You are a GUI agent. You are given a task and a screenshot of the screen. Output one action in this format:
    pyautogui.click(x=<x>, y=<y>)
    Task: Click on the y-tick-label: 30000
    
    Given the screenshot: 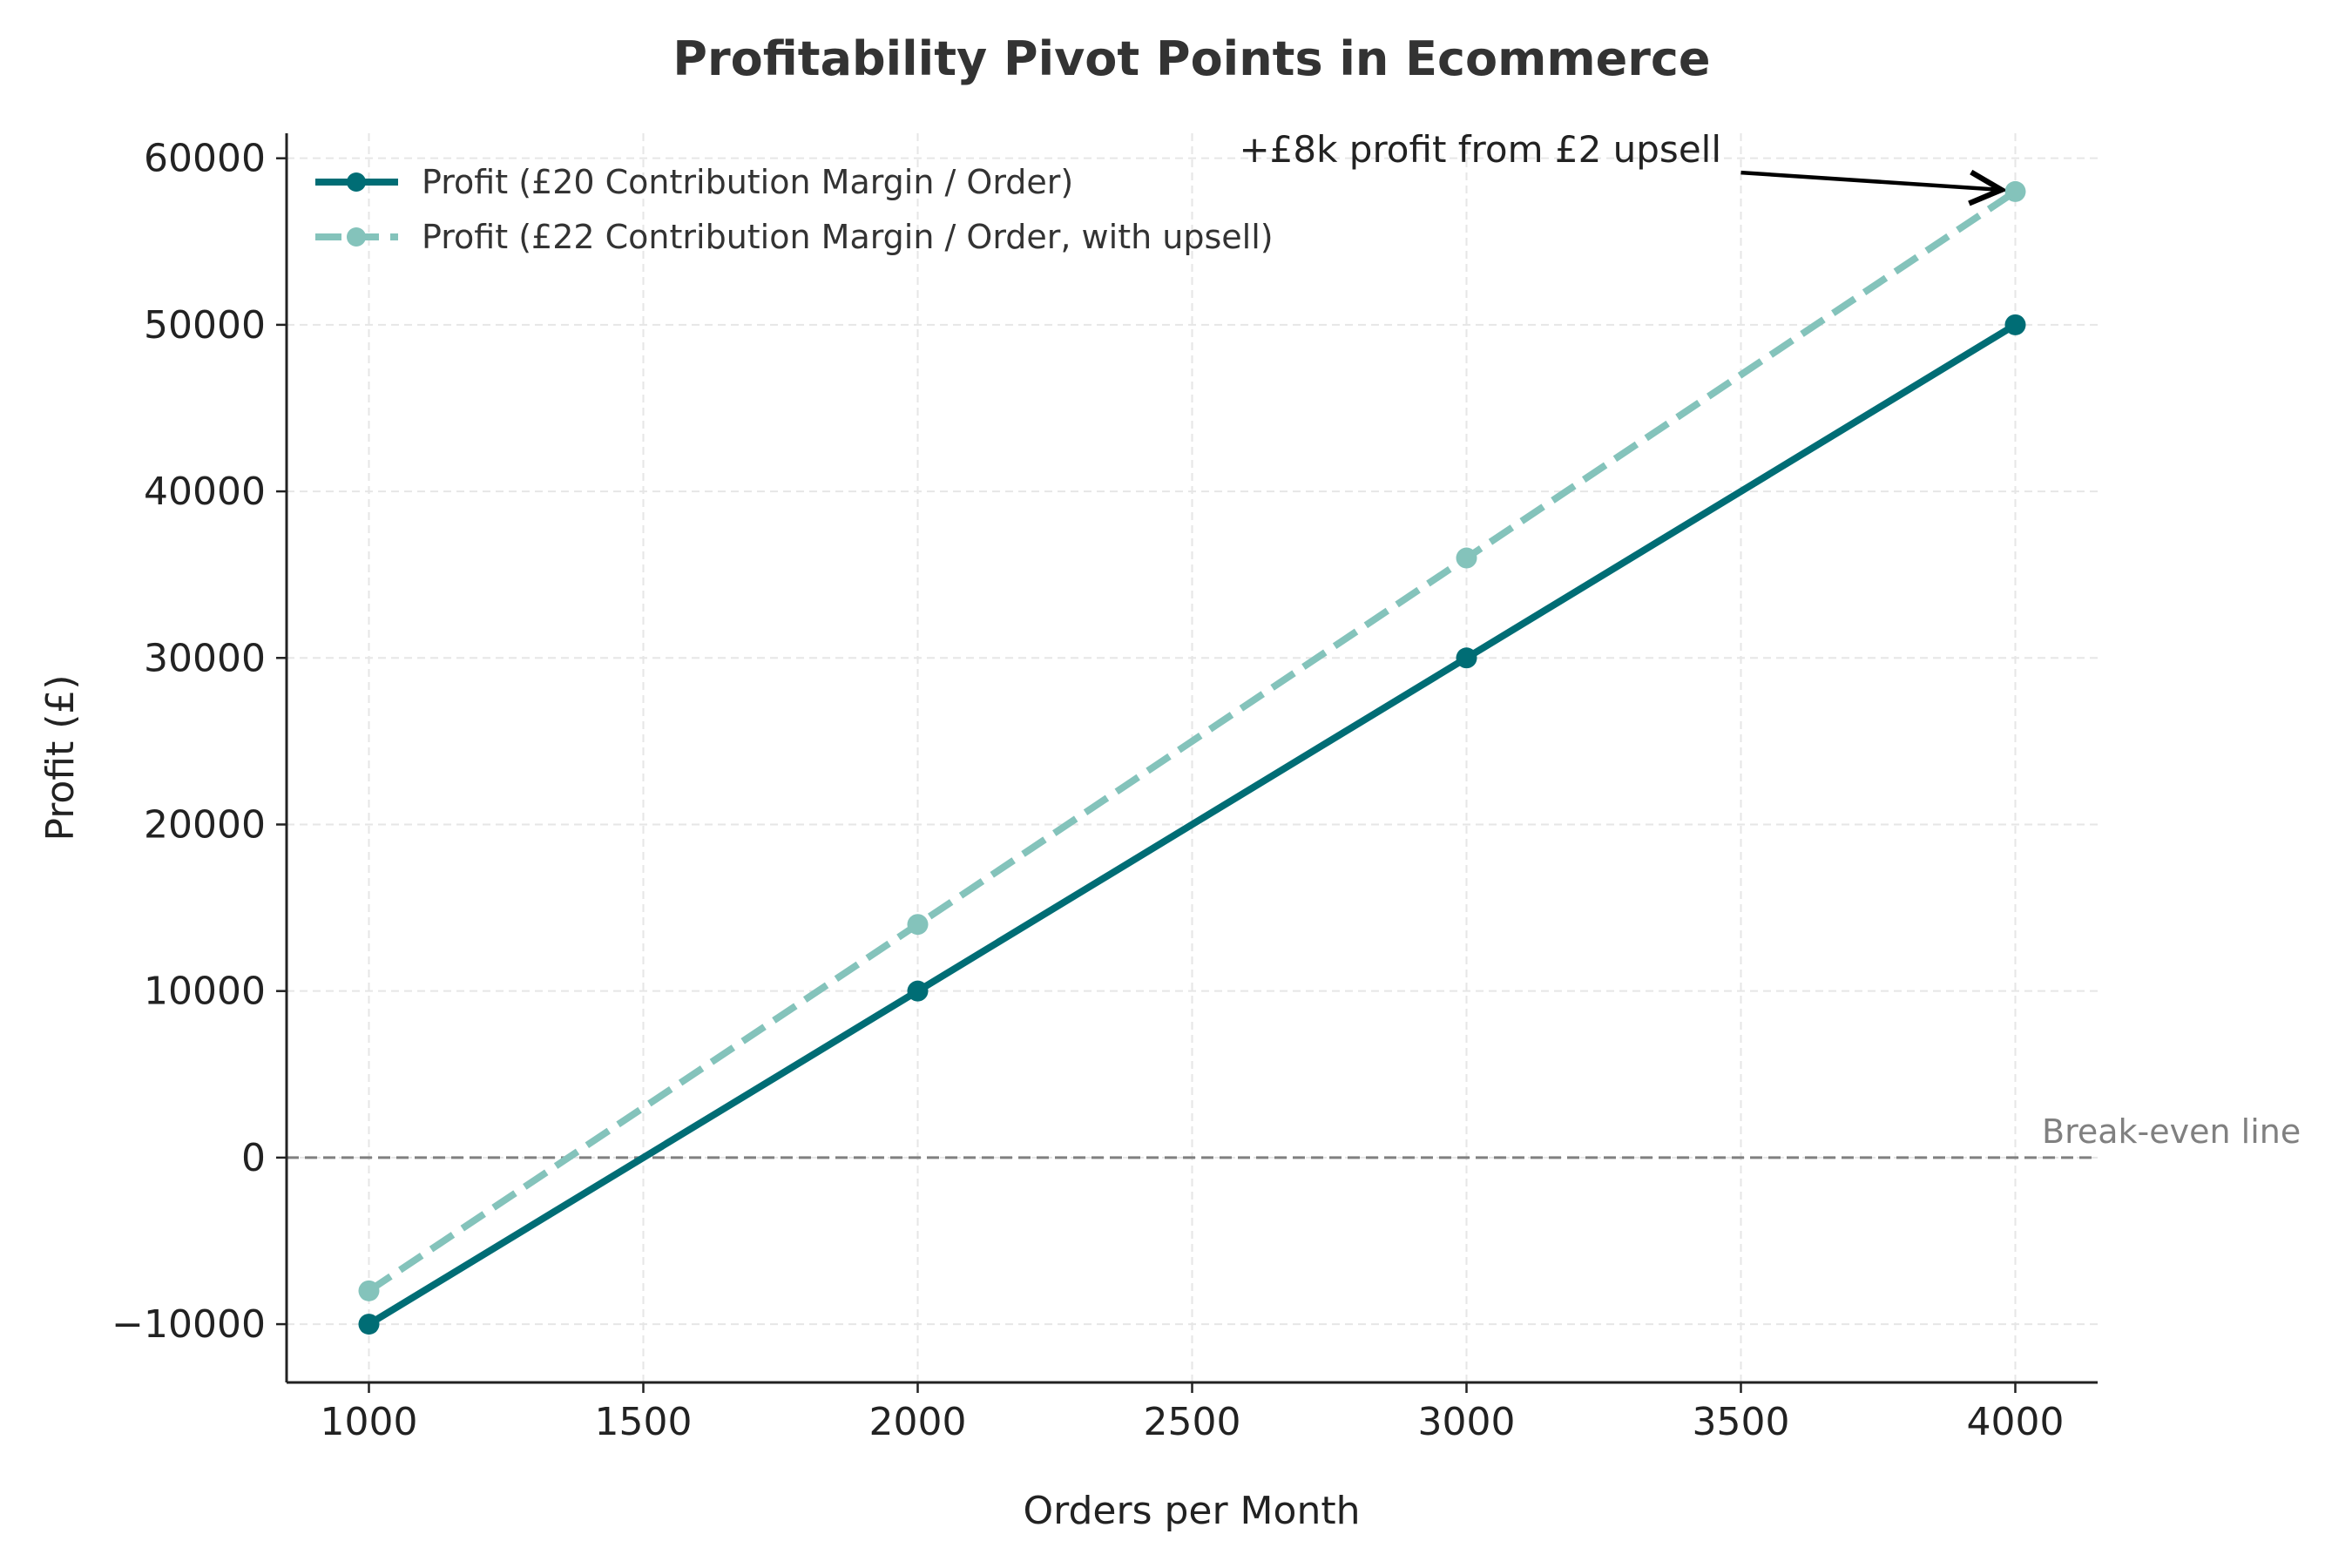 What is the action you would take?
    pyautogui.click(x=205, y=658)
    